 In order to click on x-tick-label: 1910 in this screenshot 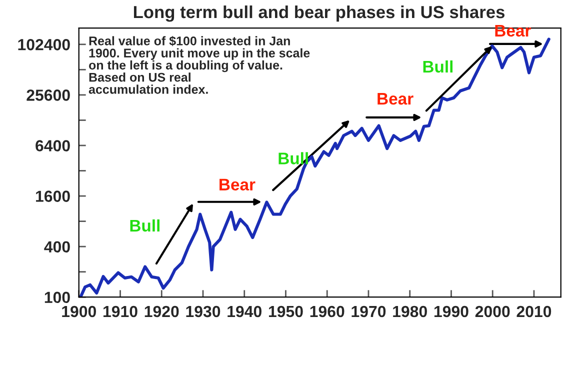, I will do `click(120, 312)`.